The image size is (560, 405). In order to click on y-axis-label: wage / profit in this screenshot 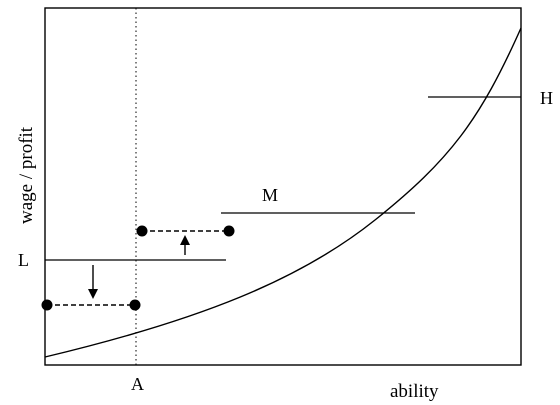, I will do `click(26, 175)`.